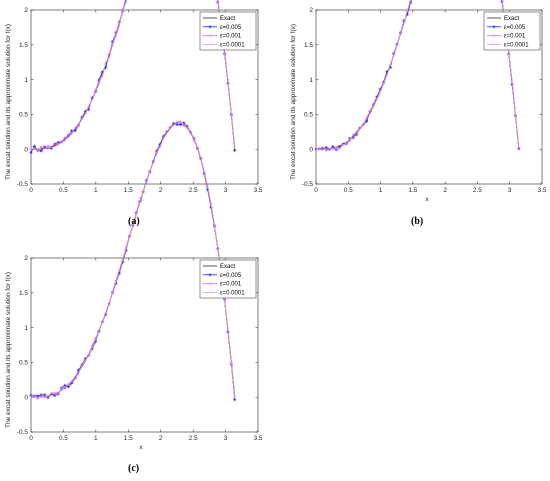 This screenshot has height=481, width=550. I want to click on series-eps-00001-line, so click(133, 75).